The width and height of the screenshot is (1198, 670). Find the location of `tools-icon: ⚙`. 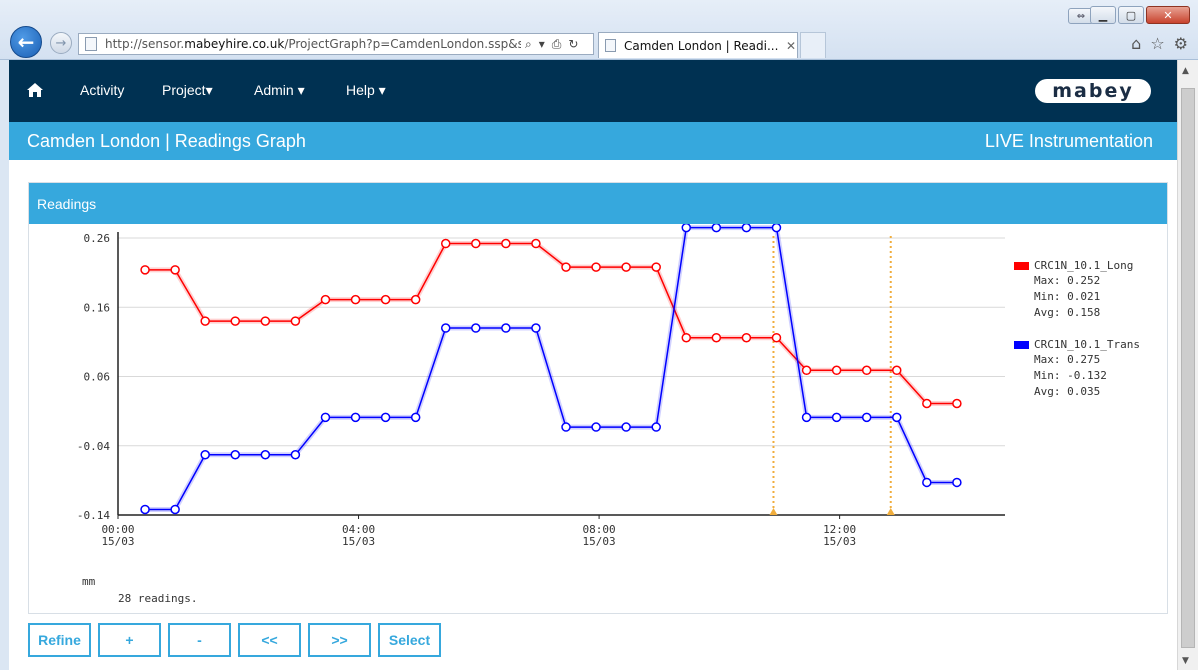

tools-icon: ⚙ is located at coordinates (1180, 43).